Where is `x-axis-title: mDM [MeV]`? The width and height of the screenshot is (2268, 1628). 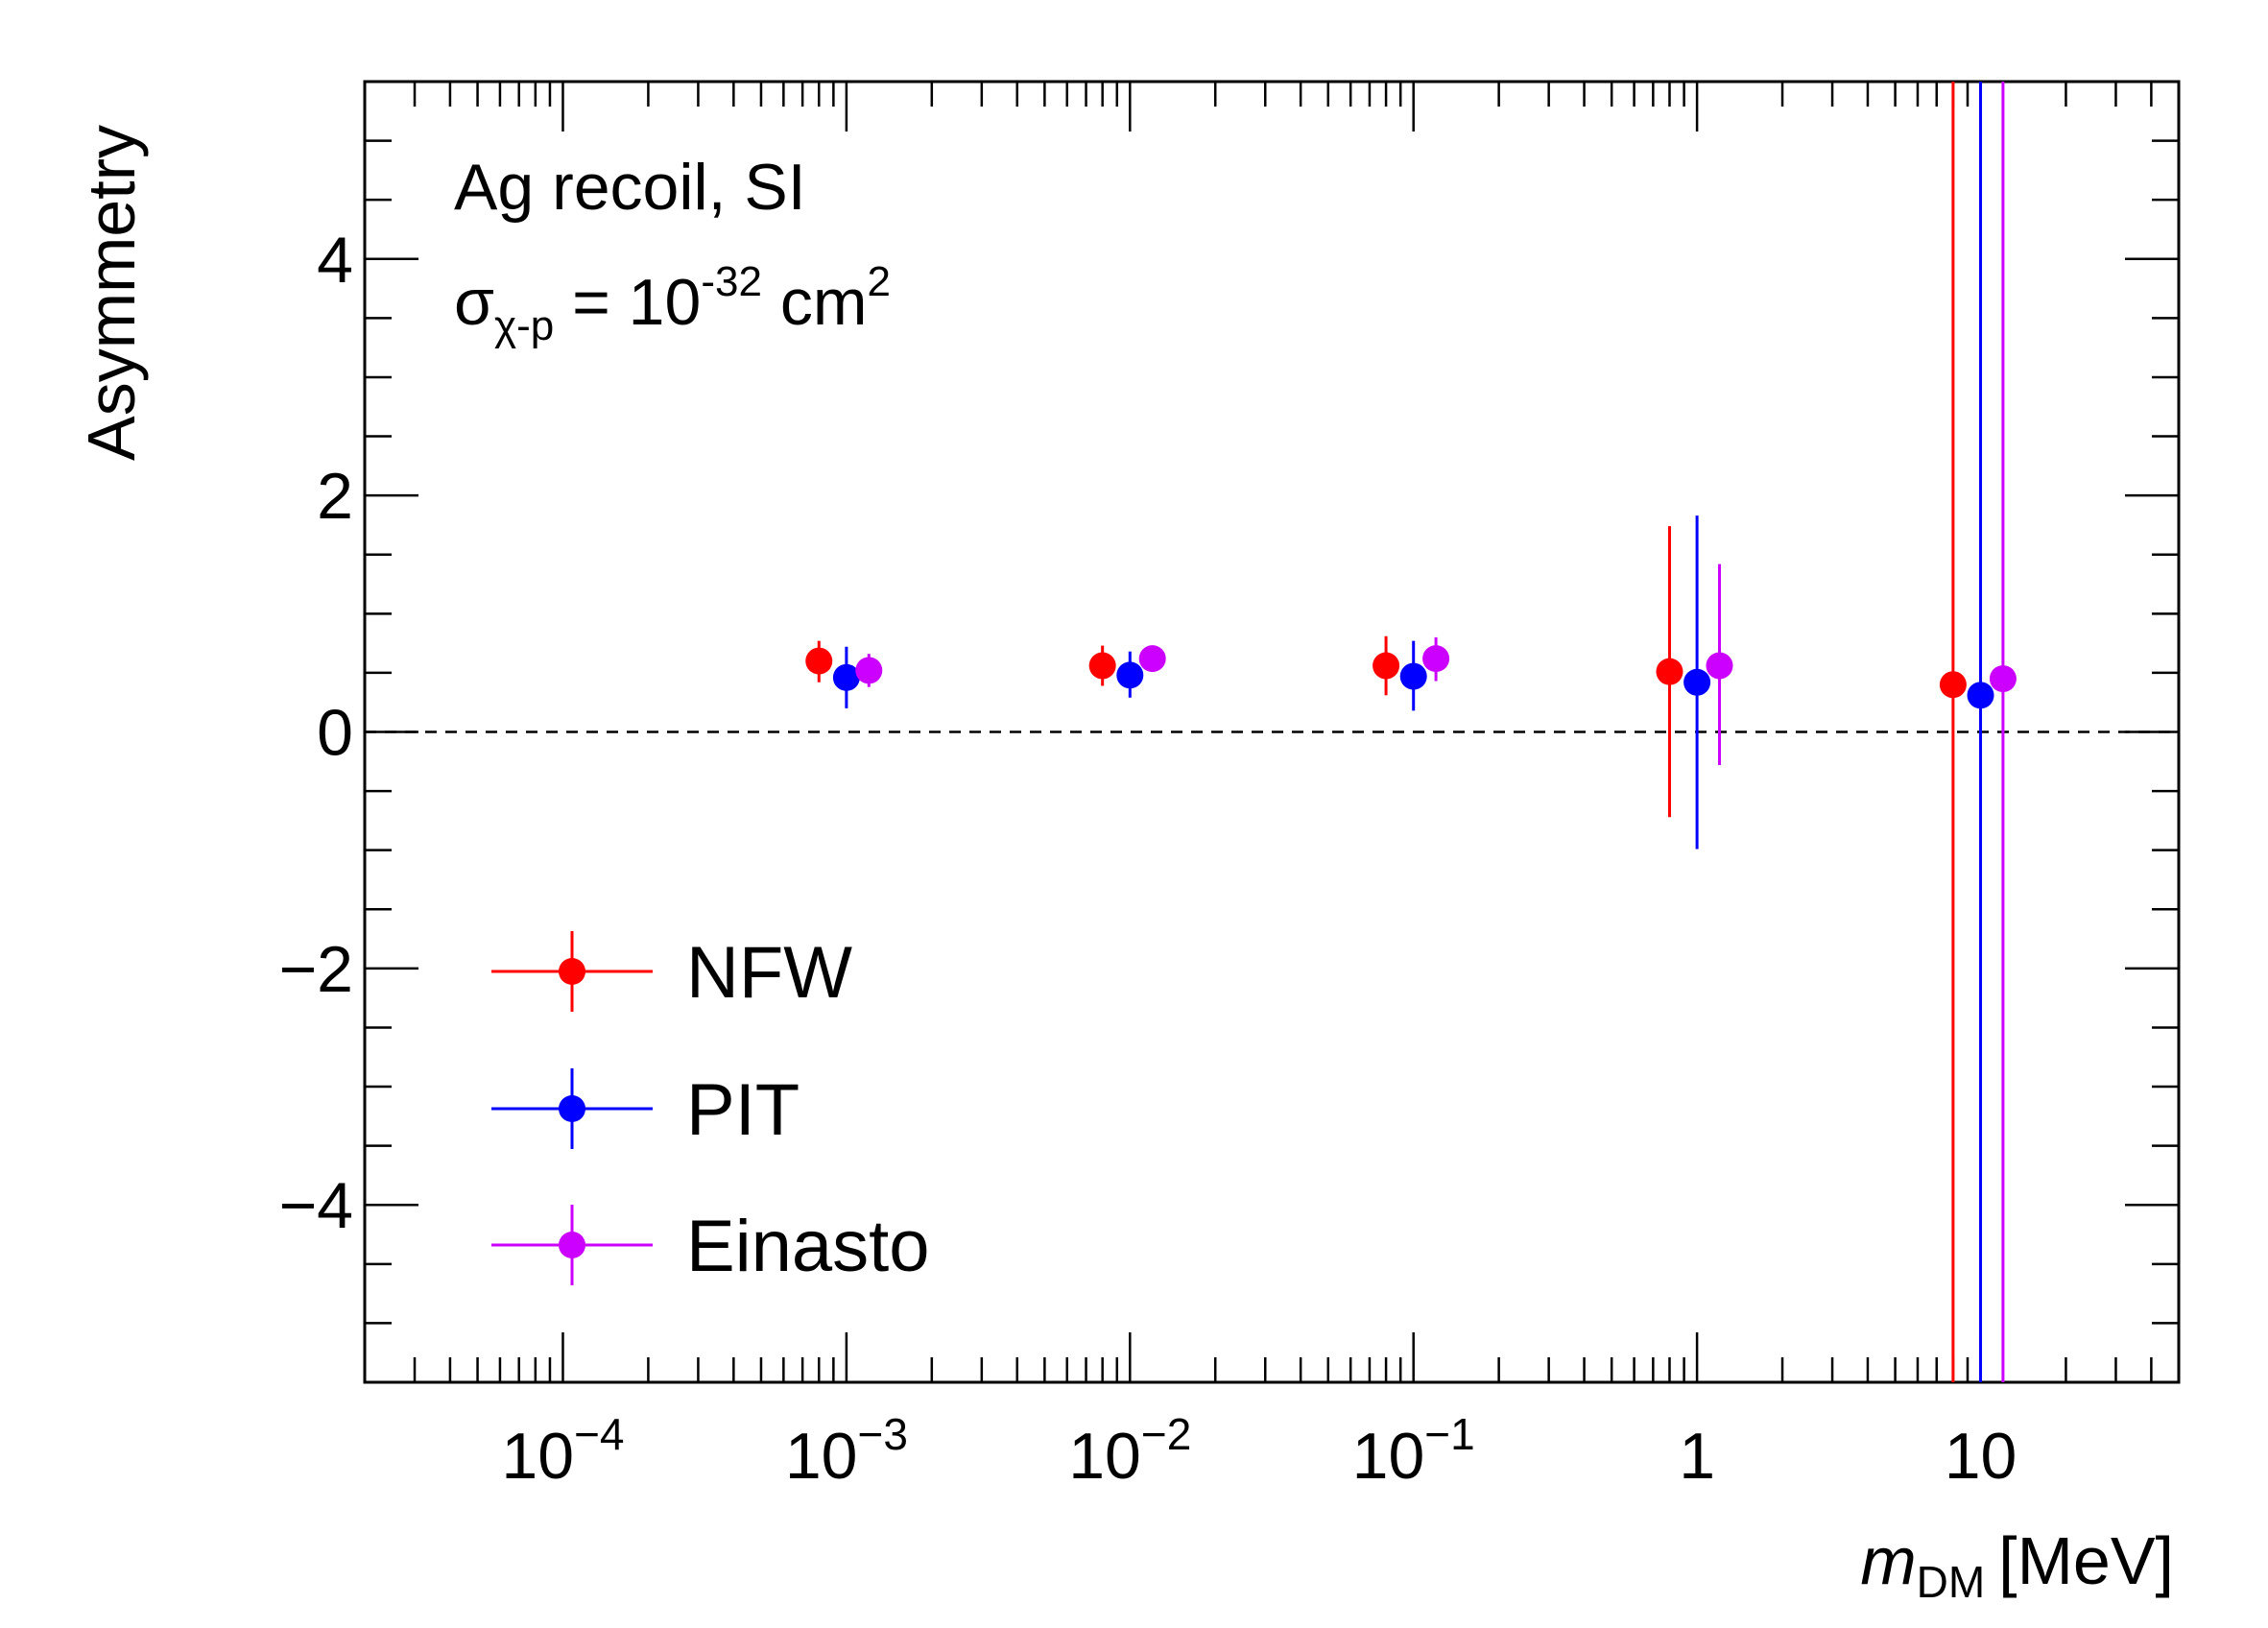
x-axis-title: mDM [MeV] is located at coordinates (2017, 1565).